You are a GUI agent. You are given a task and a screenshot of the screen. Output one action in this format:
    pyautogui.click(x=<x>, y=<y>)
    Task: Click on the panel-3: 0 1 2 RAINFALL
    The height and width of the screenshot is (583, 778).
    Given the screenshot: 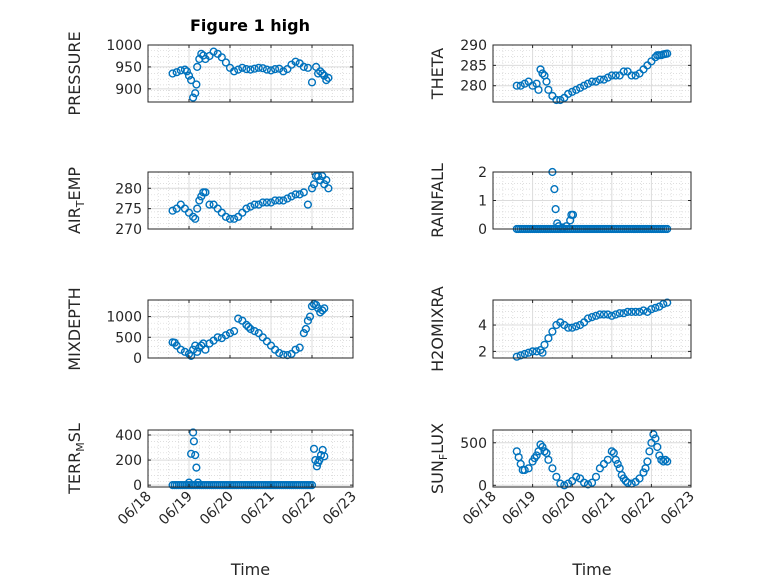 What is the action you would take?
    pyautogui.click(x=560, y=200)
    